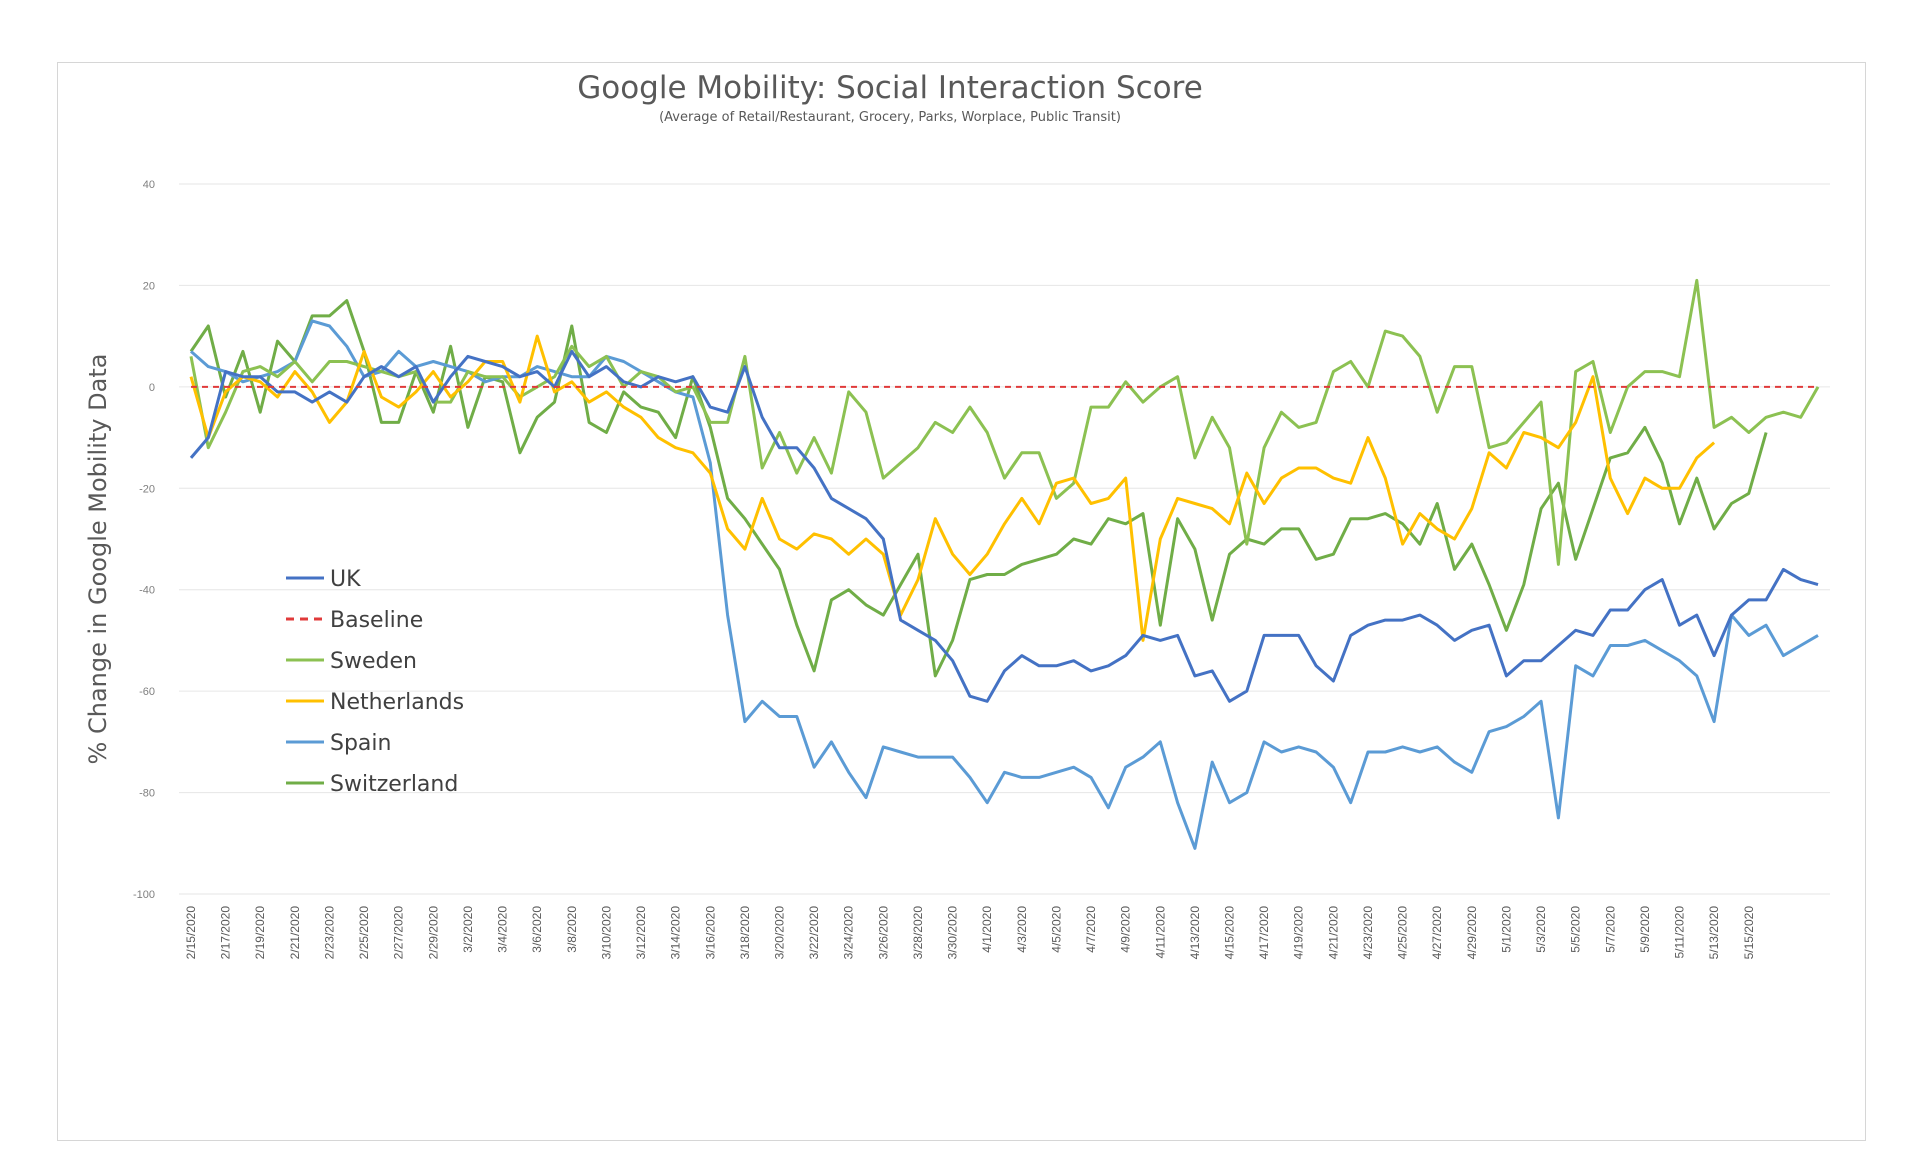  What do you see at coordinates (1472, 933) in the screenshot?
I see `x-tick-label: 4/29/2020` at bounding box center [1472, 933].